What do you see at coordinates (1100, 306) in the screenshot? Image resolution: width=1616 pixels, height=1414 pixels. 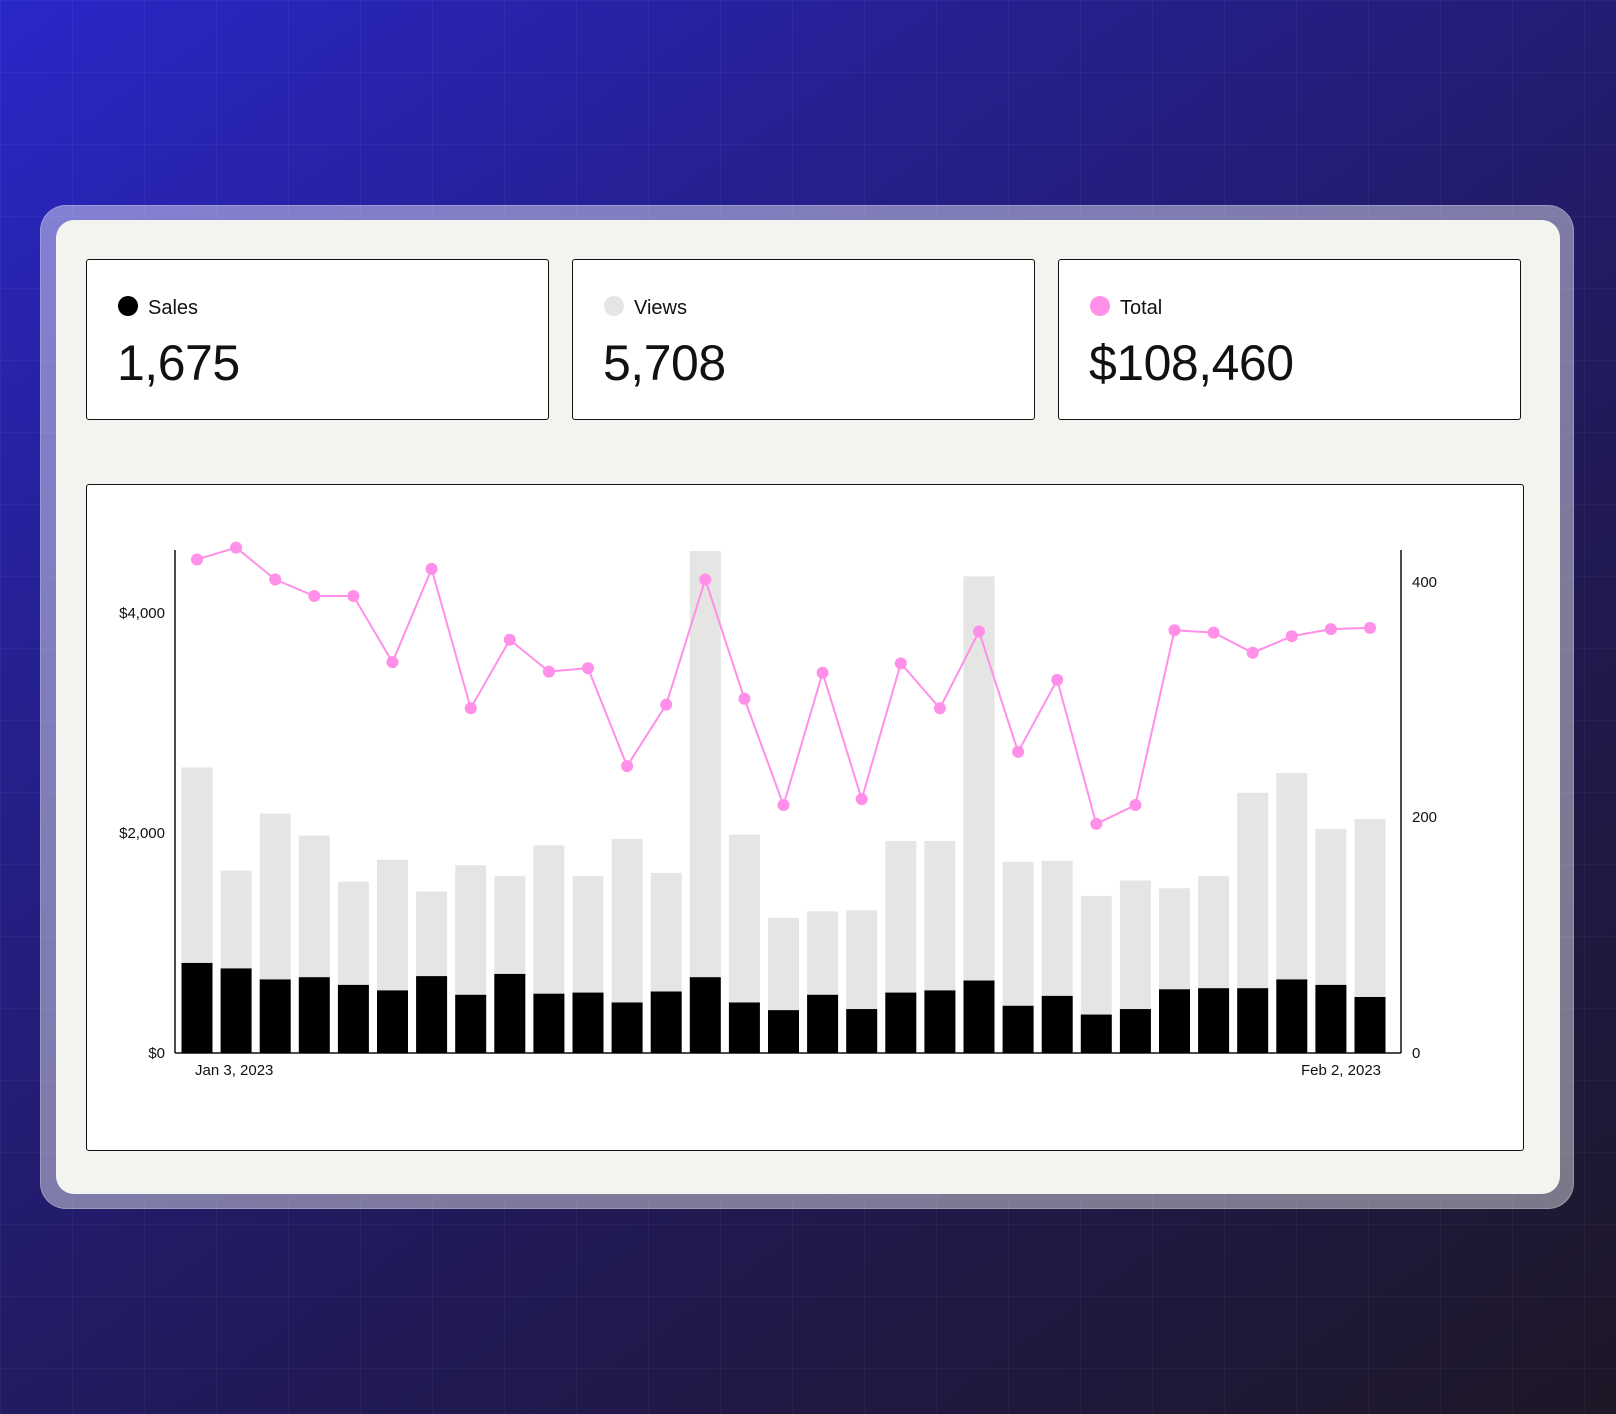 I see `total-dot-icon` at bounding box center [1100, 306].